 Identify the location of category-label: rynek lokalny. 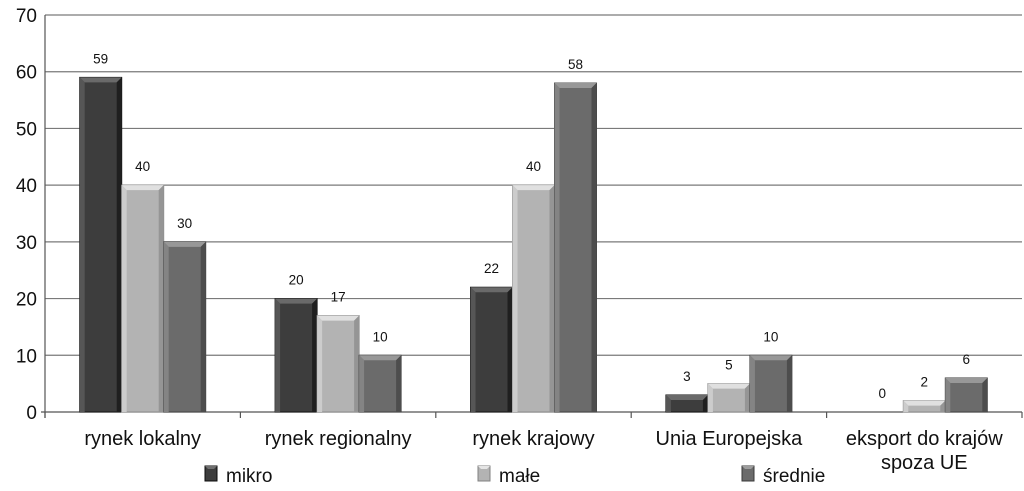
(142, 439).